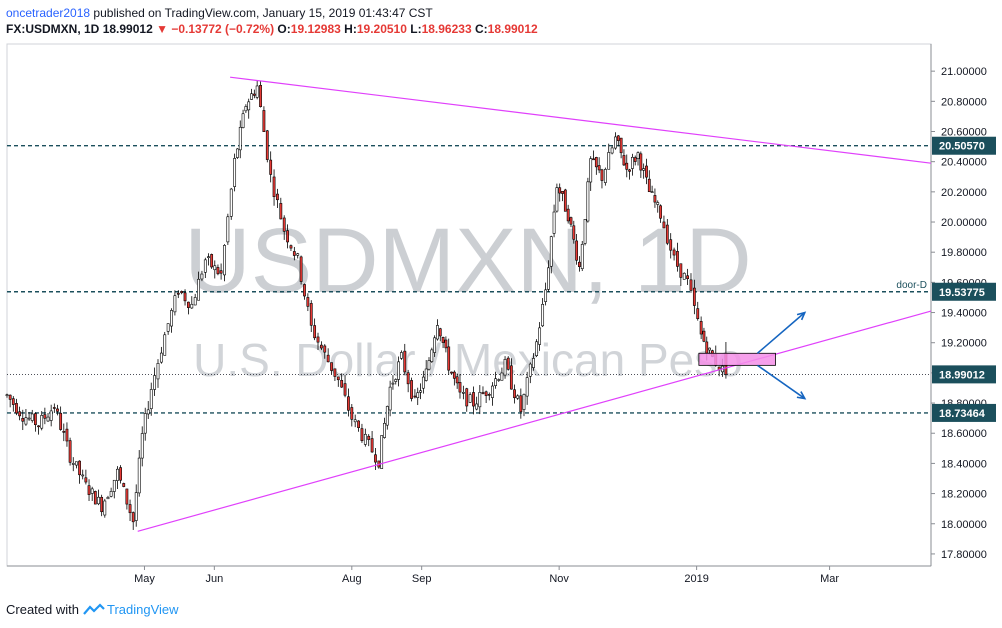 The width and height of the screenshot is (1002, 628). Describe the element at coordinates (559, 579) in the screenshot. I see `time-tick-label: Nov` at that location.